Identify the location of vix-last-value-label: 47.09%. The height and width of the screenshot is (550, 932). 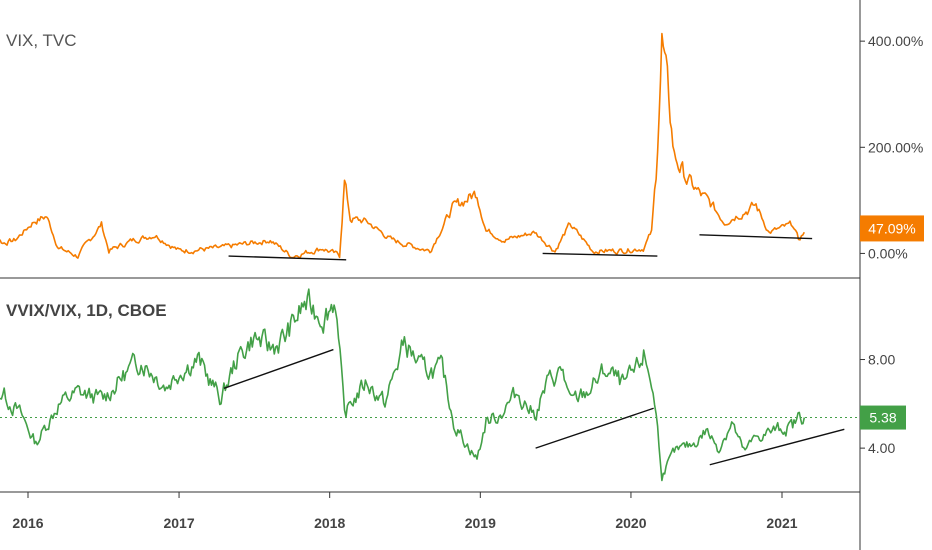
(891, 228).